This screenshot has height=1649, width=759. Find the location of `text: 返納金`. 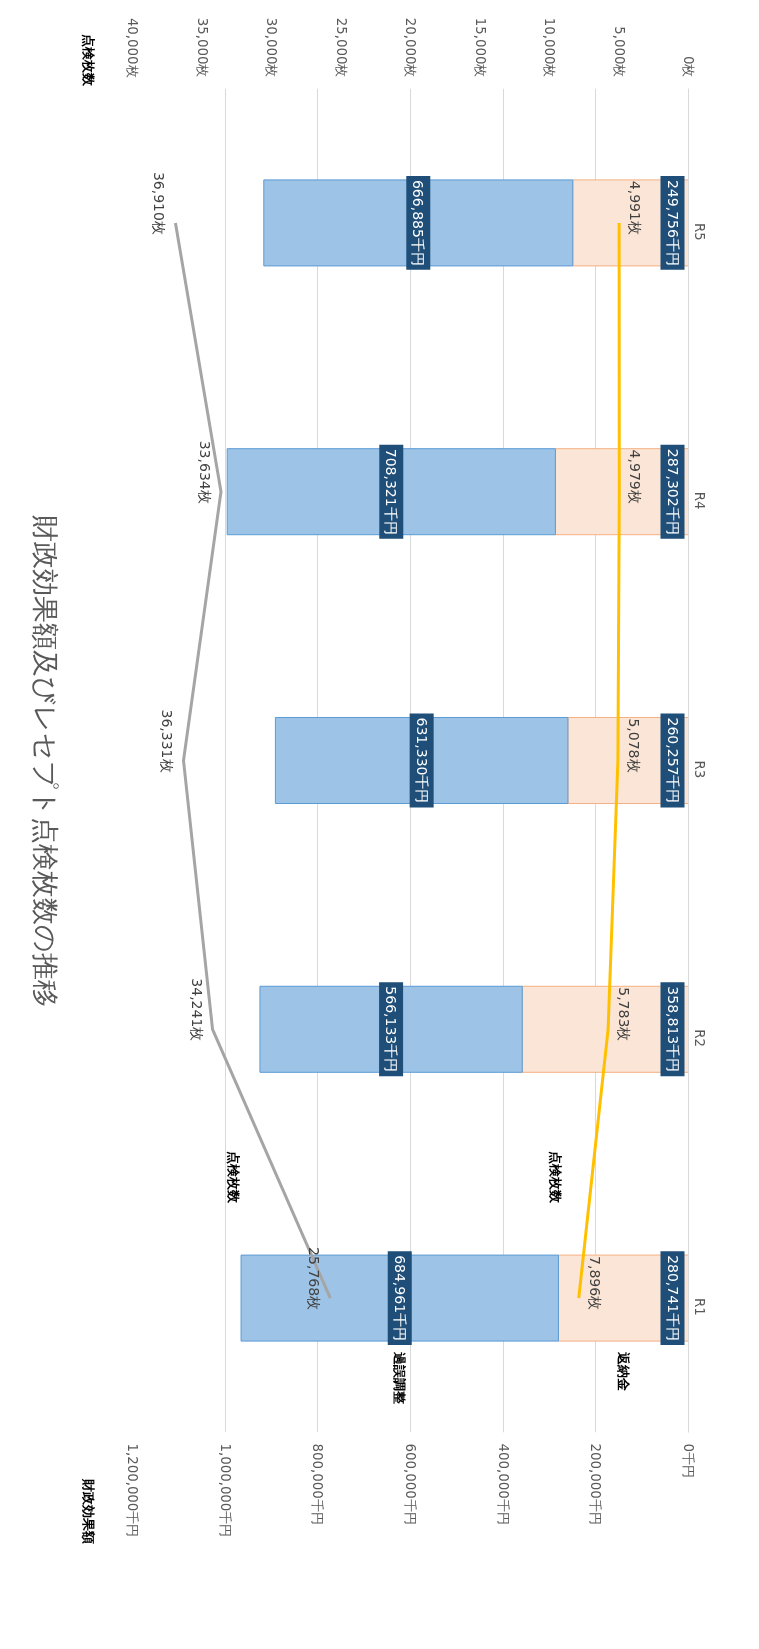

text: 返納金 is located at coordinates (623, 1371).